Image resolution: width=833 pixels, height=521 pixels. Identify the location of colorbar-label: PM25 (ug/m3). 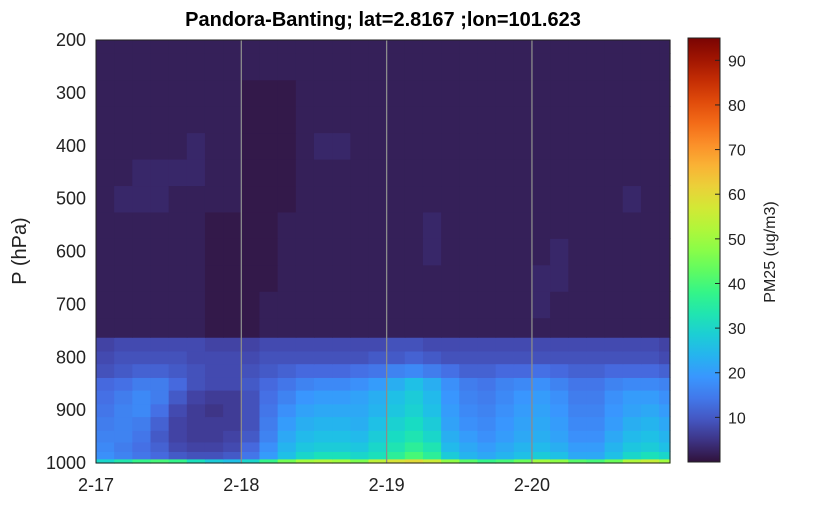
(770, 251).